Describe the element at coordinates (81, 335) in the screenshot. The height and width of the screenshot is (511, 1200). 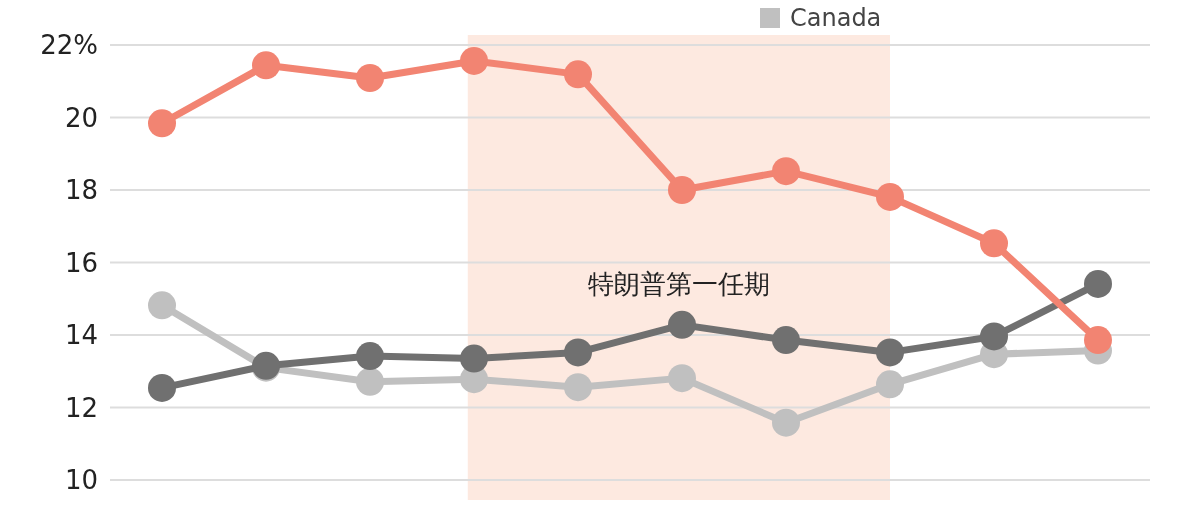
I see `y-tick-label: 14` at that location.